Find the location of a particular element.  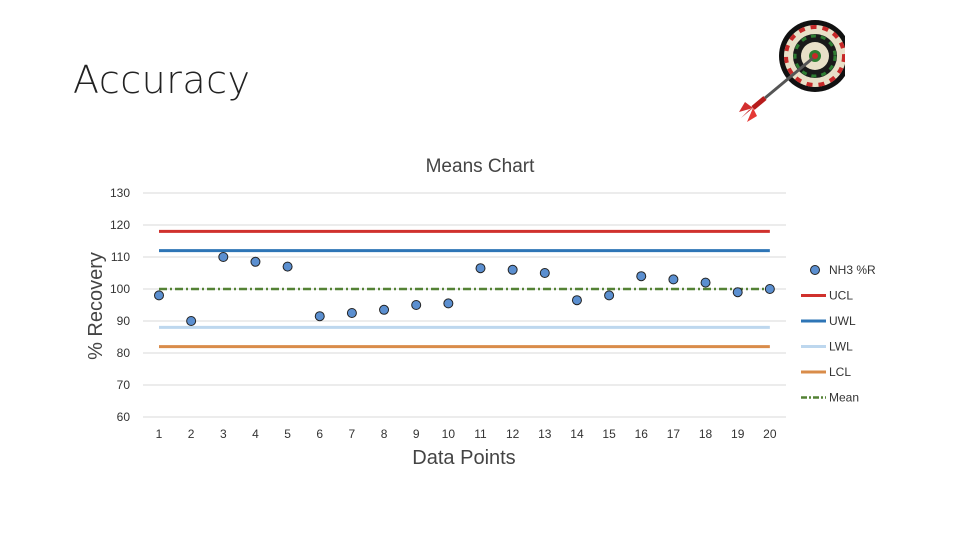

legend-item: Mean is located at coordinates (830, 398).